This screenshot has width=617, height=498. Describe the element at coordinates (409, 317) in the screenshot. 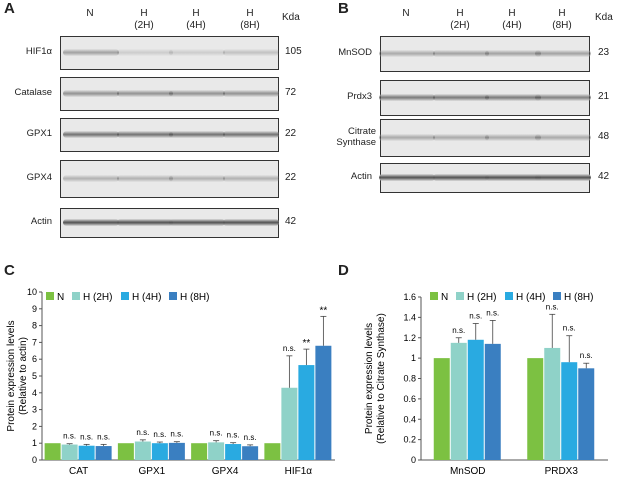

I see `y-tick-label: 1.4` at that location.